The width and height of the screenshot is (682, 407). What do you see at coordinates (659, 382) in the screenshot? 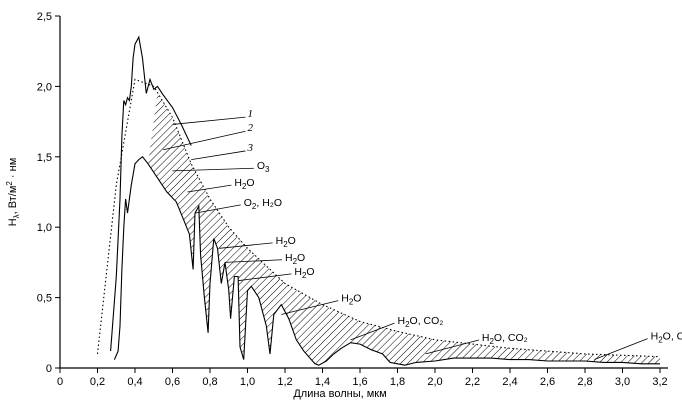
I see `x-tick-label: 3,2` at bounding box center [659, 382].